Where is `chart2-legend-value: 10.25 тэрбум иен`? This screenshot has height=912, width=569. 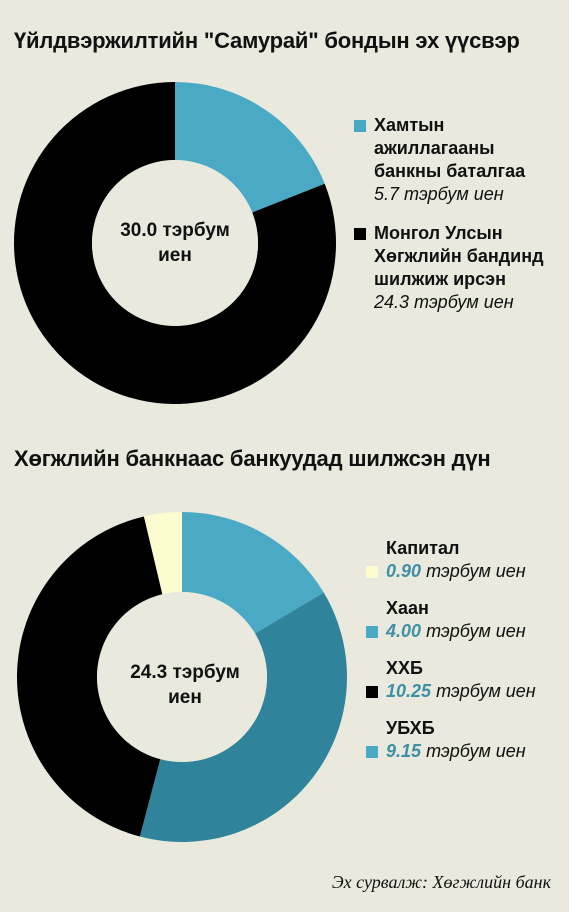 chart2-legend-value: 10.25 тэрбум иен is located at coordinates (466, 691).